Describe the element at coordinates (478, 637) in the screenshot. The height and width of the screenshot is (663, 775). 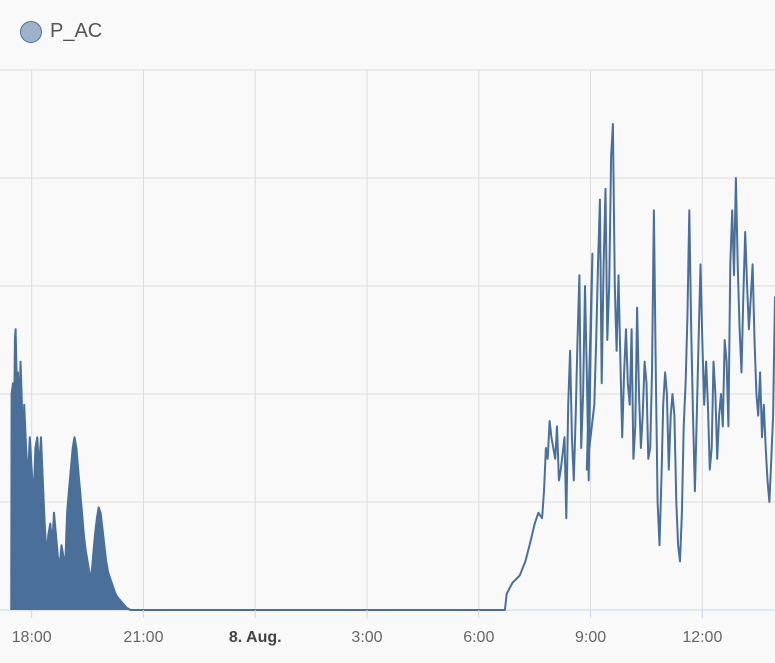
I see `x-tick-label: 6:00` at that location.